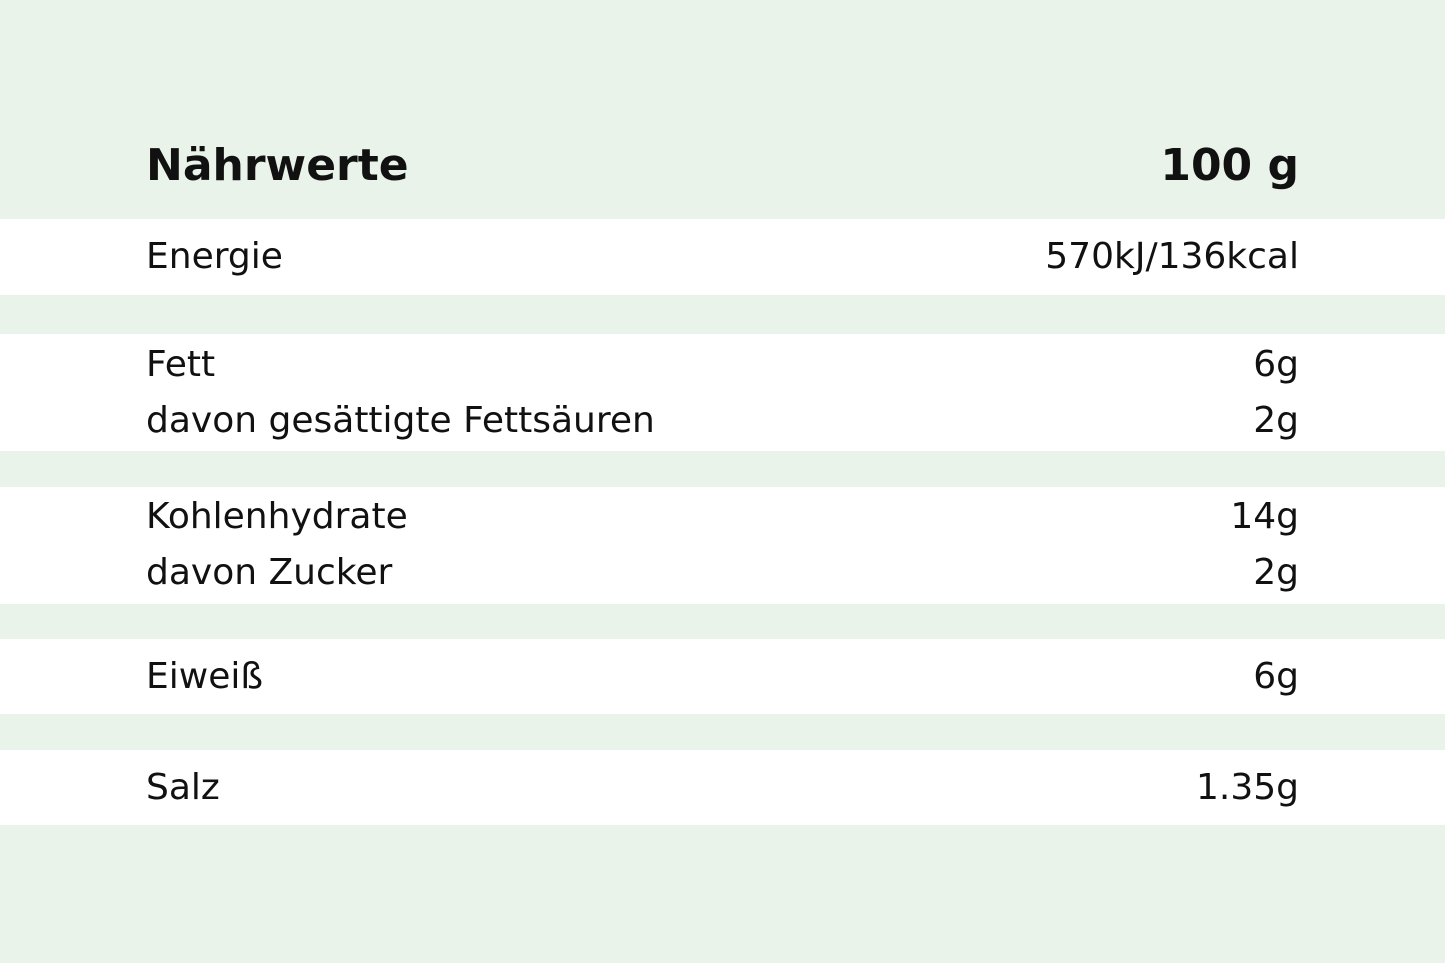  I want to click on group-band-protein, so click(722, 676).